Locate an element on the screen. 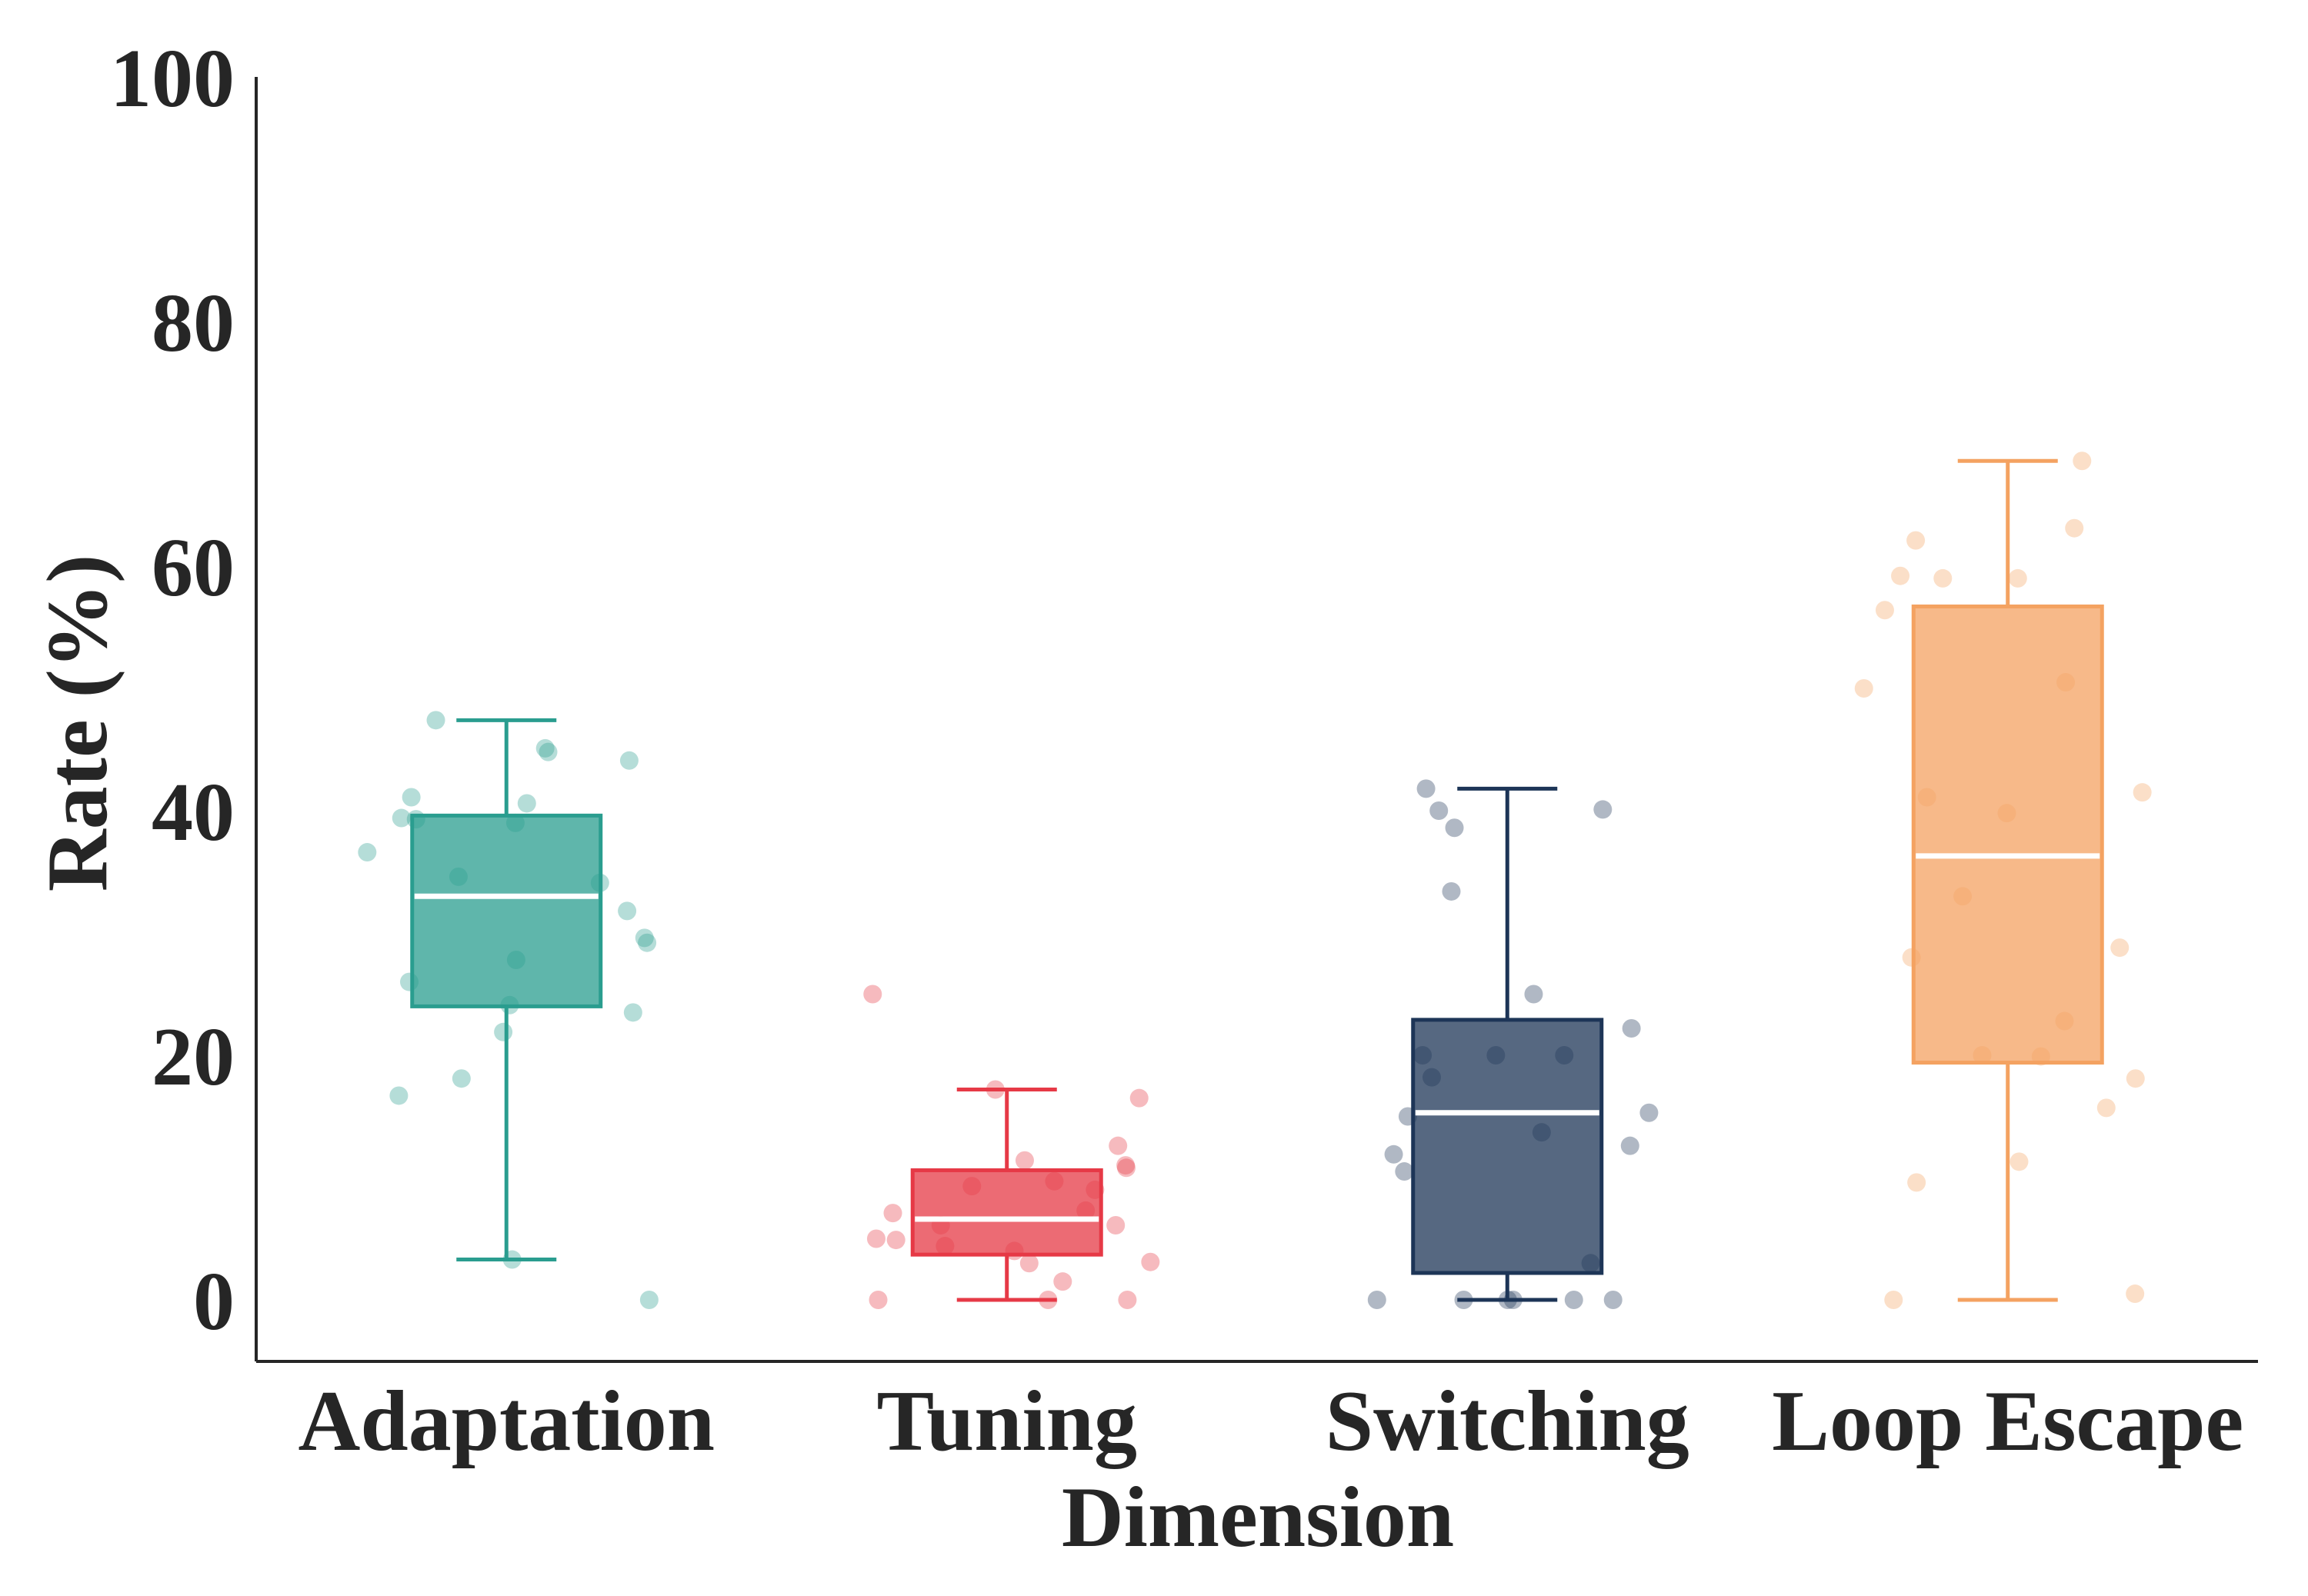 The height and width of the screenshot is (1596, 2308). x-tick-label: Tuning is located at coordinates (1007, 1421).